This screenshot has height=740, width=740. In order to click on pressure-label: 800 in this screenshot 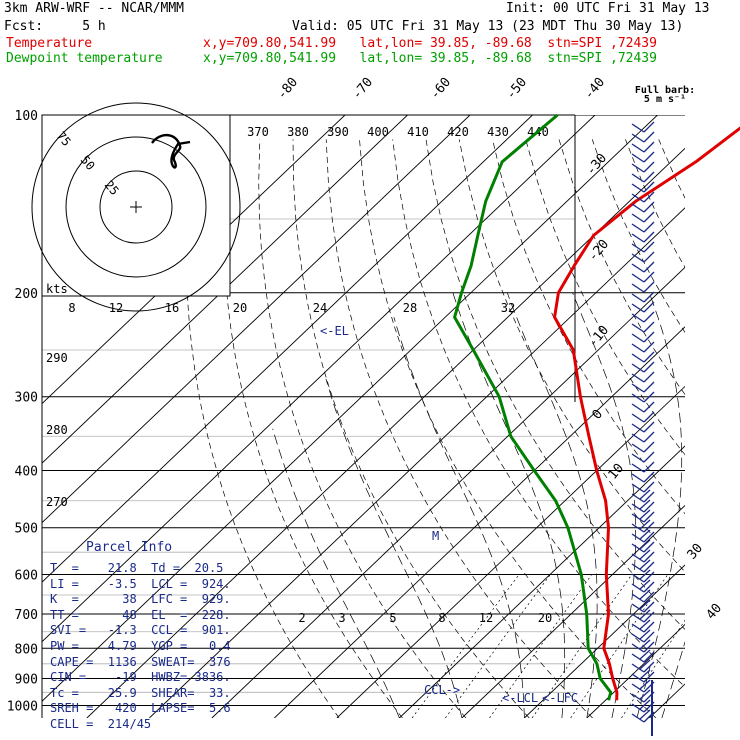, I will do `click(26, 649)`.